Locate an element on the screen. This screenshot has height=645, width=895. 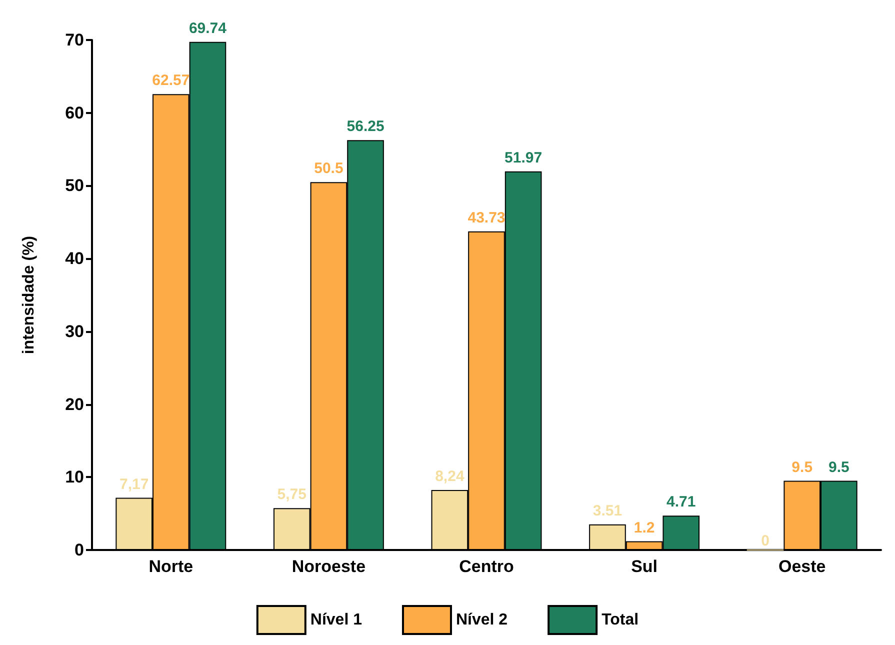
x-tick-label: Noroeste is located at coordinates (329, 566).